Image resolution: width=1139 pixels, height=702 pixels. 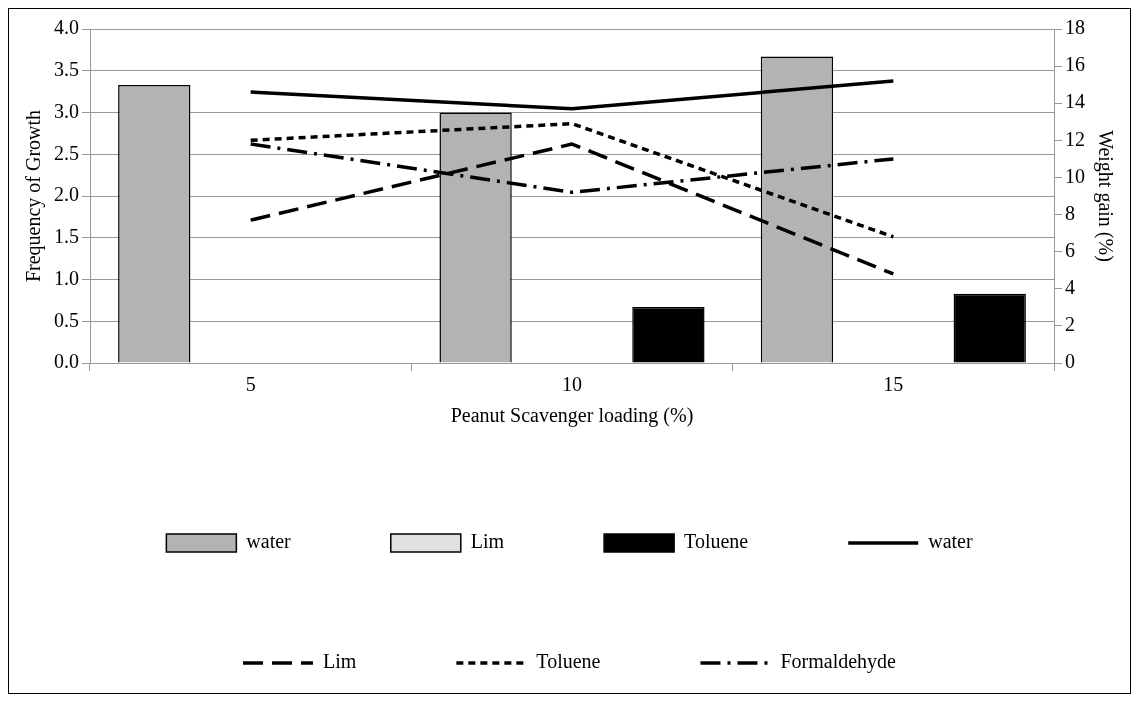 What do you see at coordinates (1075, 138) in the screenshot?
I see `y2-tick-label: 12` at bounding box center [1075, 138].